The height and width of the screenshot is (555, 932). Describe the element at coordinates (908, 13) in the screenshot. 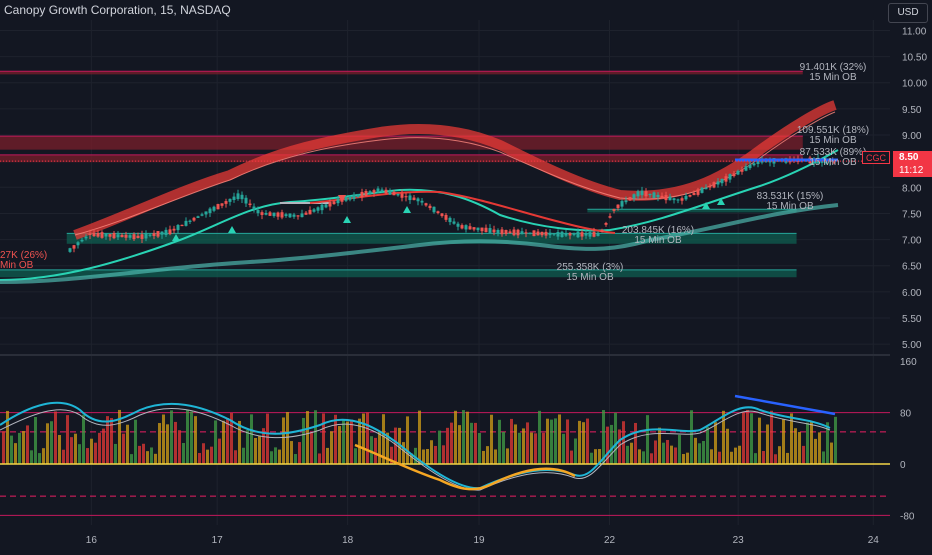

I see `currency-button: USD` at that location.